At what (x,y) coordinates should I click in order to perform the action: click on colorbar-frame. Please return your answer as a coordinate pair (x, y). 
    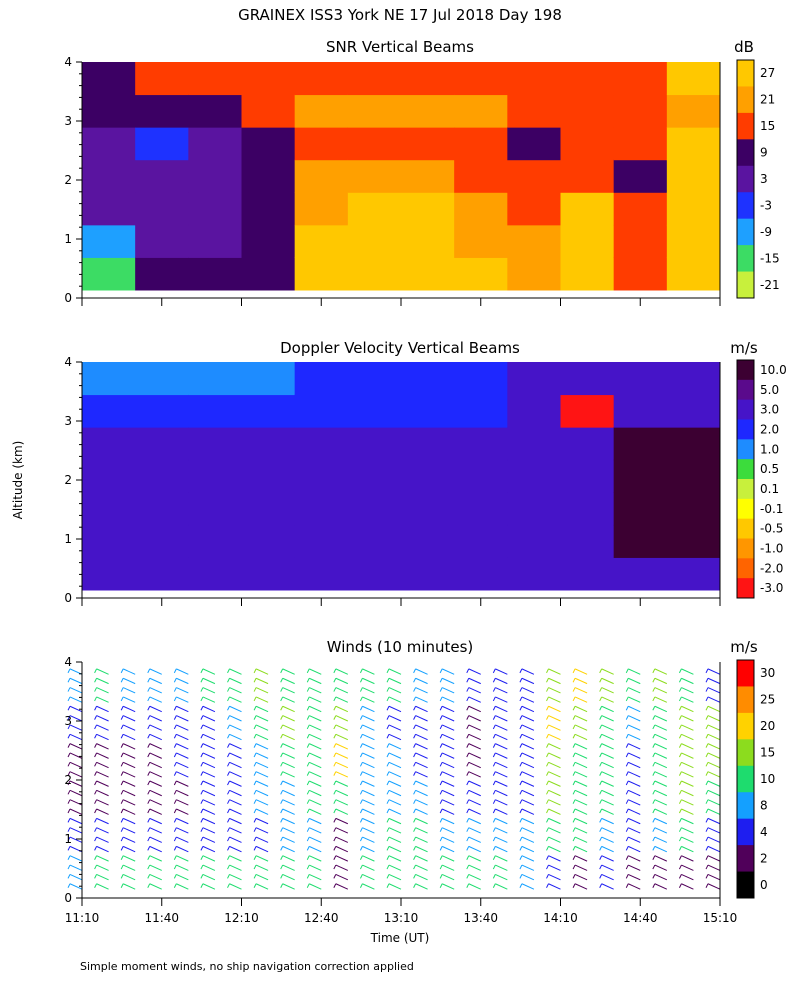
    Looking at the image, I should click on (745, 779).